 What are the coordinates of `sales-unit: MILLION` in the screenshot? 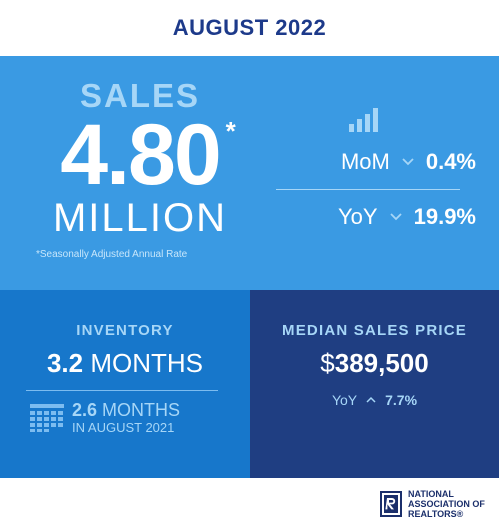 It's located at (140, 218).